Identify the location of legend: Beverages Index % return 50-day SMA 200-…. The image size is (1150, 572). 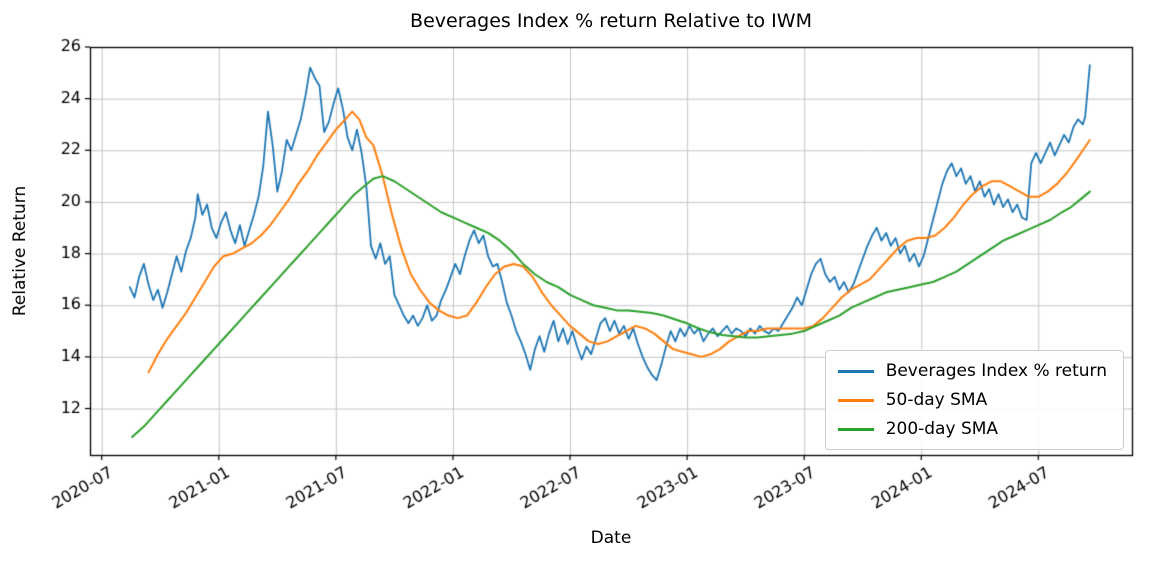
(974, 400).